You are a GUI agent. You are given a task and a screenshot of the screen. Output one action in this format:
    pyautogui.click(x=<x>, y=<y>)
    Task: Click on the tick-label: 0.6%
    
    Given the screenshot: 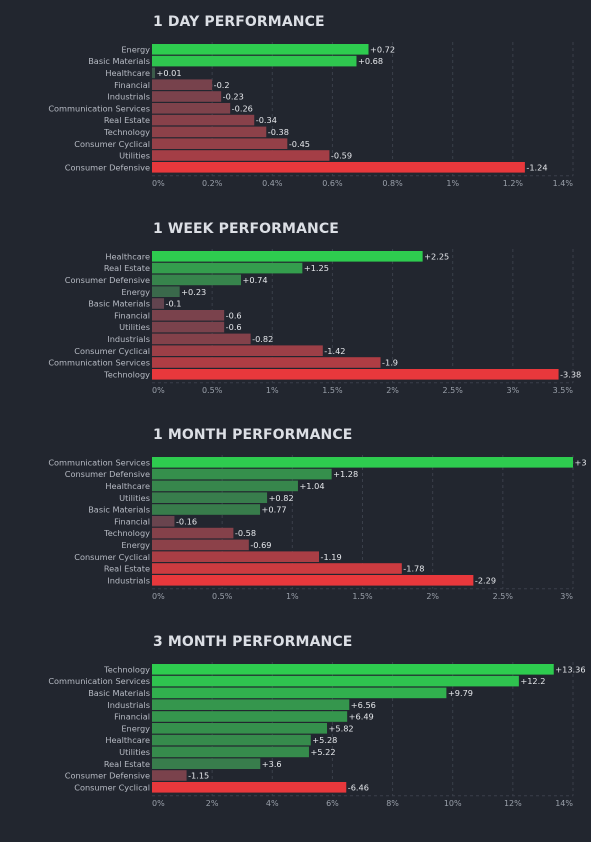 What is the action you would take?
    pyautogui.click(x=332, y=183)
    